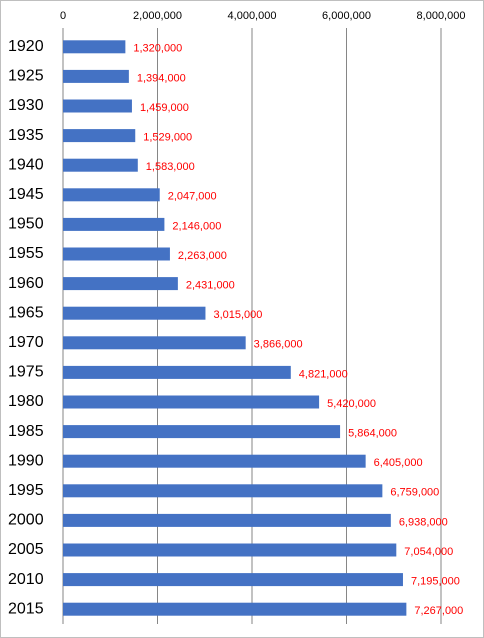  What do you see at coordinates (351, 404) in the screenshot?
I see `value-label: 5,420,000` at bounding box center [351, 404].